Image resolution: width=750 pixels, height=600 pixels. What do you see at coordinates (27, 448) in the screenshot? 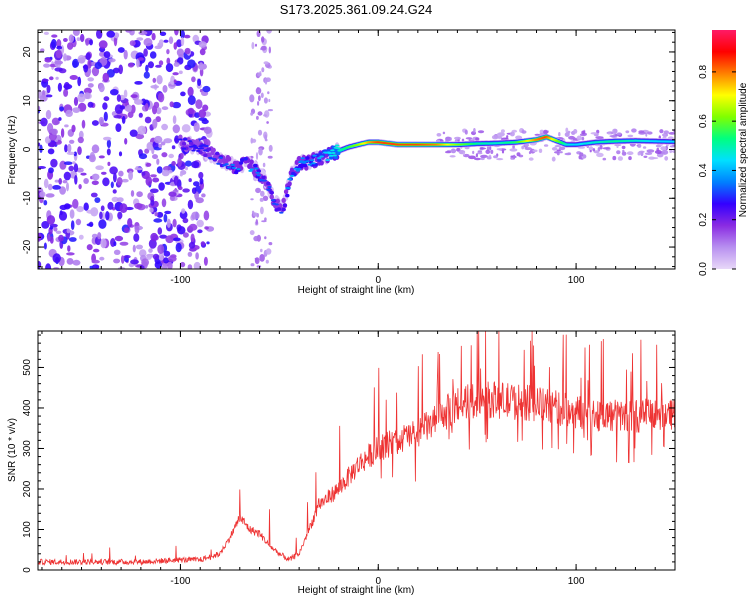
I see `y-tick-label: 300` at bounding box center [27, 448].